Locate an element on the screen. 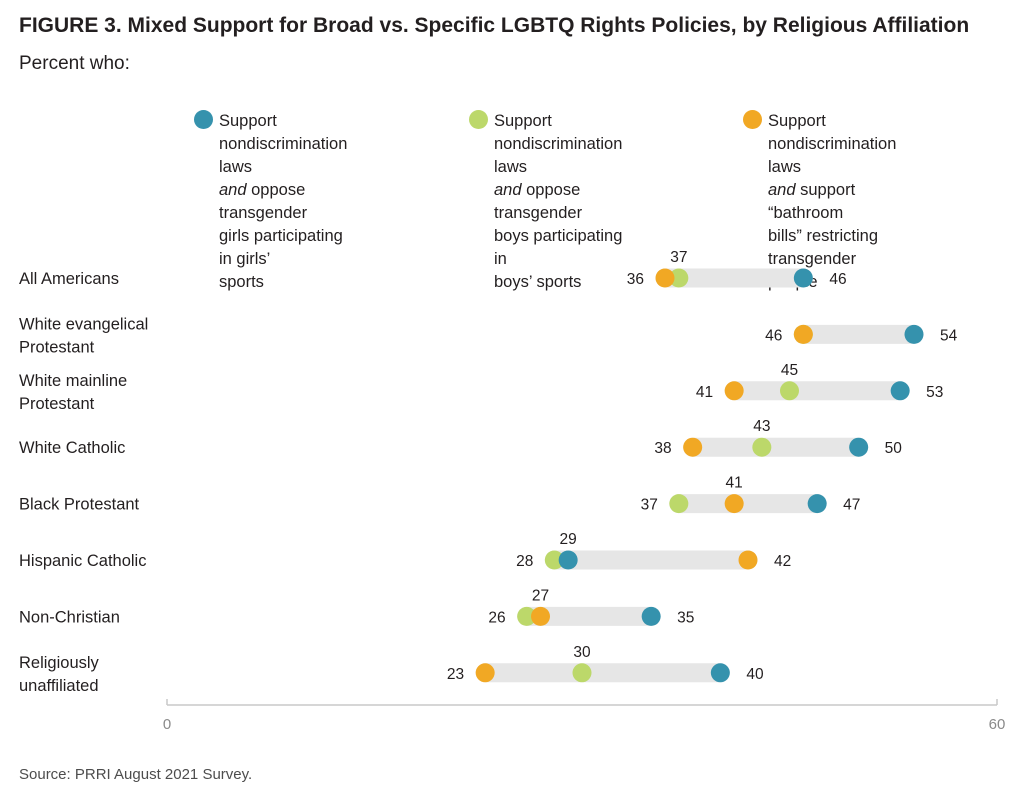 This screenshot has height=802, width=1032. legend-dot-orange is located at coordinates (752, 119).